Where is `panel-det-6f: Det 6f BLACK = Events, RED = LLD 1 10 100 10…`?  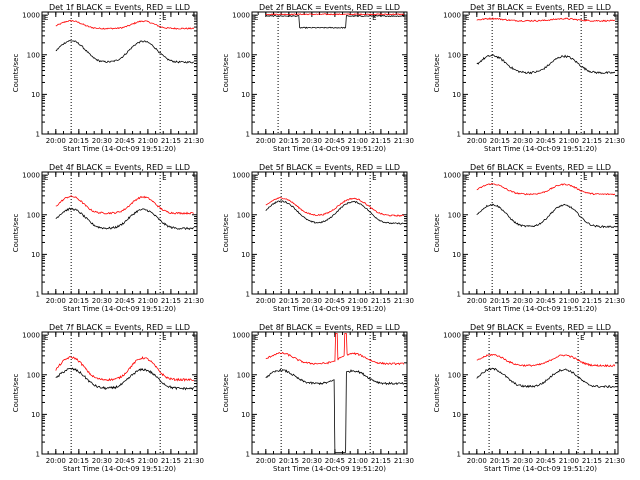 panel-det-6f: Det 6f BLACK = Events, RED = LLD 1 10 100 10… is located at coordinates (529, 238).